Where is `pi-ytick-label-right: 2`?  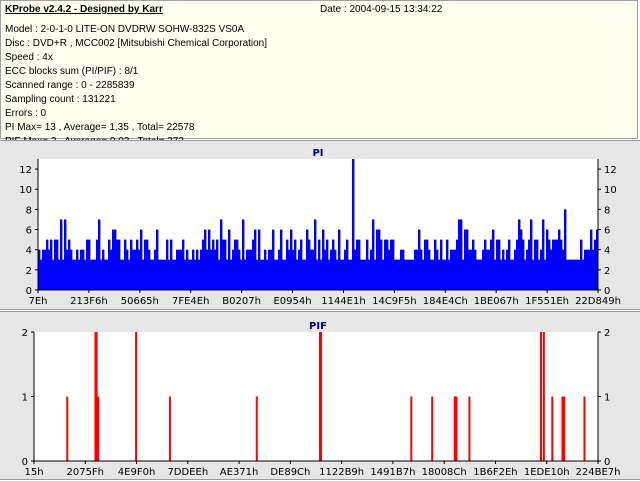 pi-ytick-label-right: 2 is located at coordinates (607, 271).